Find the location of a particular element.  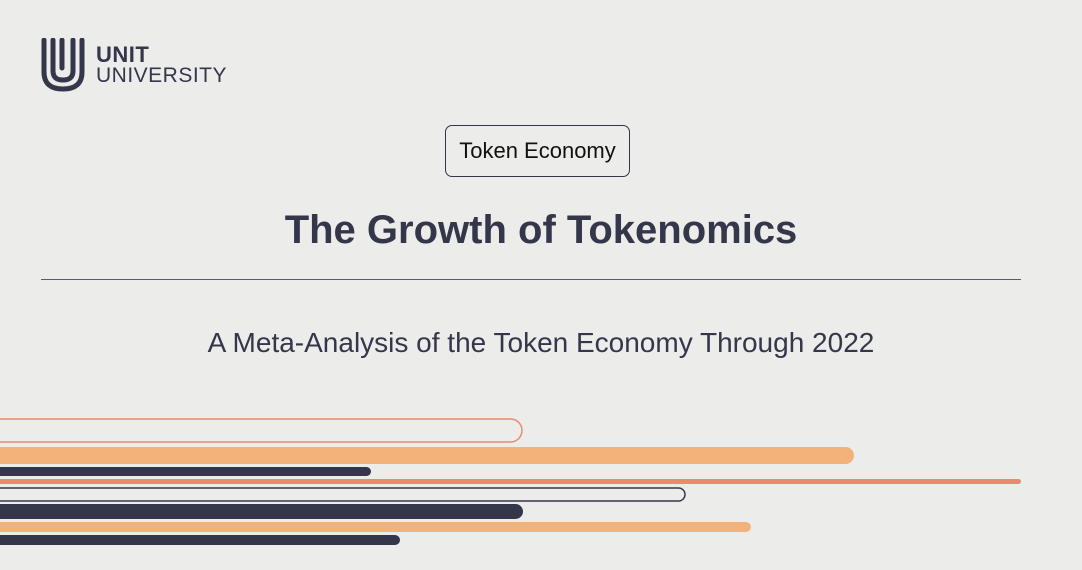

brand-logo: UNIT UNIVERSITY is located at coordinates (133, 65).